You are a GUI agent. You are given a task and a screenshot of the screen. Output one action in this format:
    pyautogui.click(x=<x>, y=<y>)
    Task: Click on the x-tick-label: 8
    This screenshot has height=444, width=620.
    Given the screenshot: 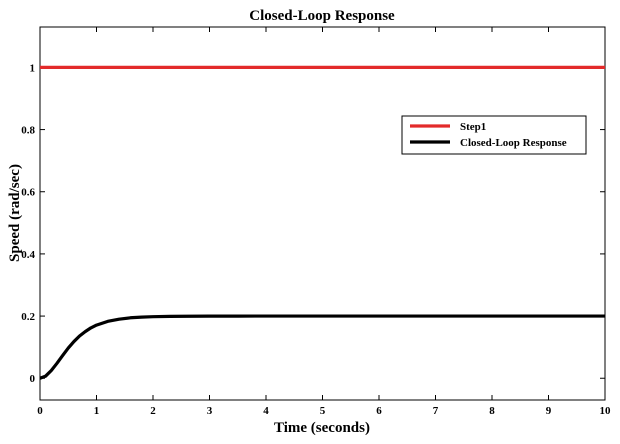 What is the action you would take?
    pyautogui.click(x=492, y=411)
    